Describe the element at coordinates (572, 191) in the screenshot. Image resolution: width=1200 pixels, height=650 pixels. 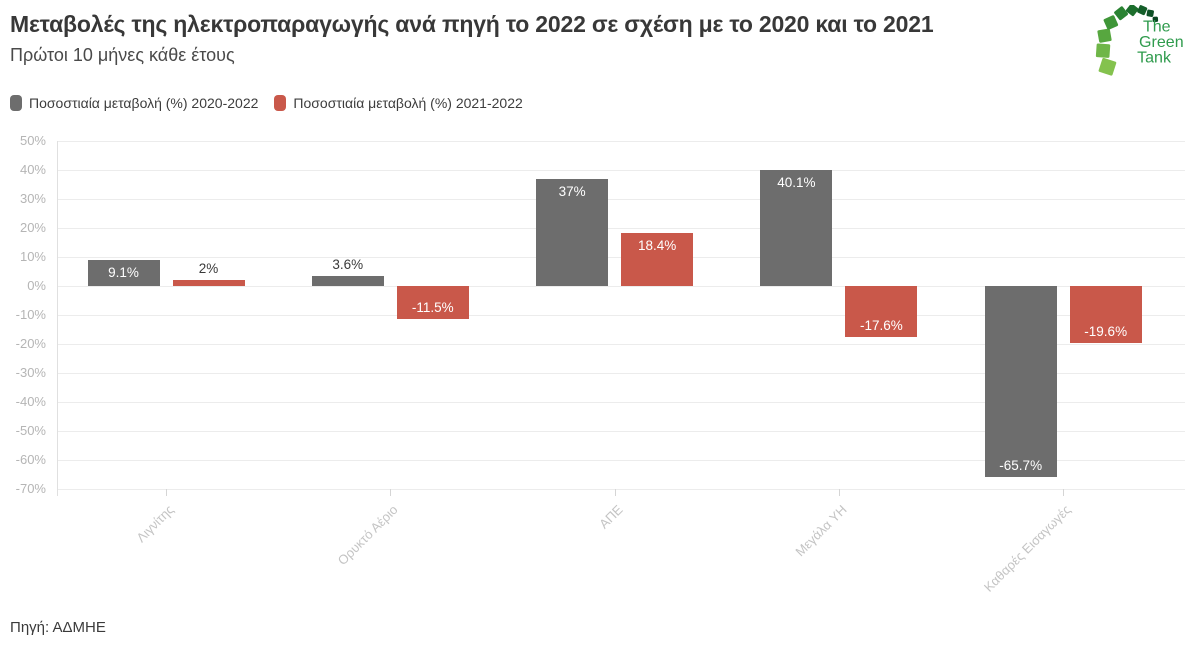
I see `bar-value-label: 37%` at that location.